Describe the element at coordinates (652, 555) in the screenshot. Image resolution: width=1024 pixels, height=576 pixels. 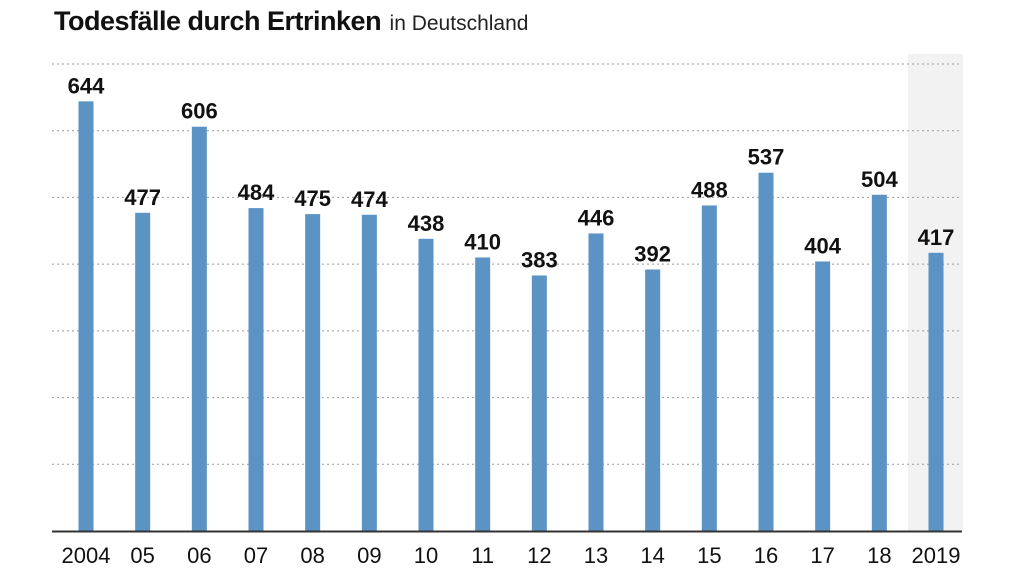
I see `x-tick-label-14: 14` at that location.